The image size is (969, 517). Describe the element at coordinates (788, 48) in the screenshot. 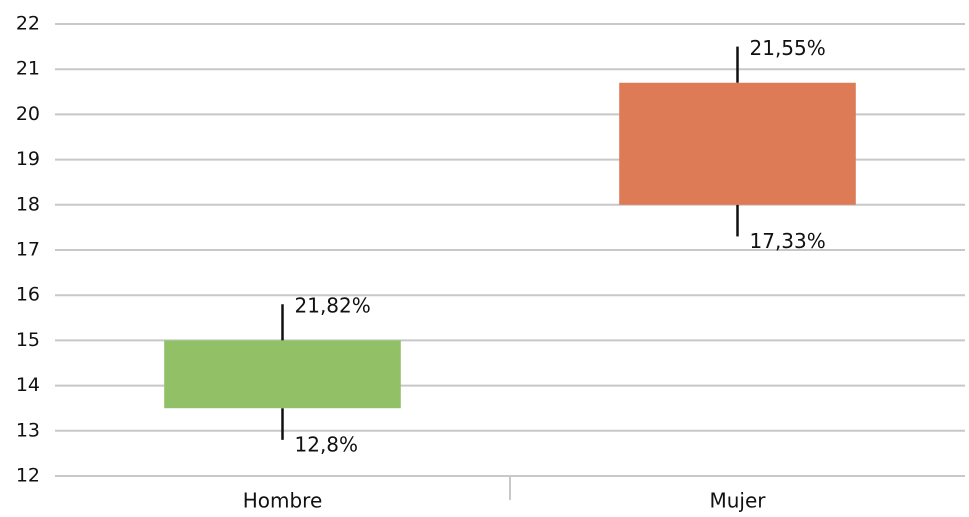

I see `data-label-high: 21,55%` at that location.